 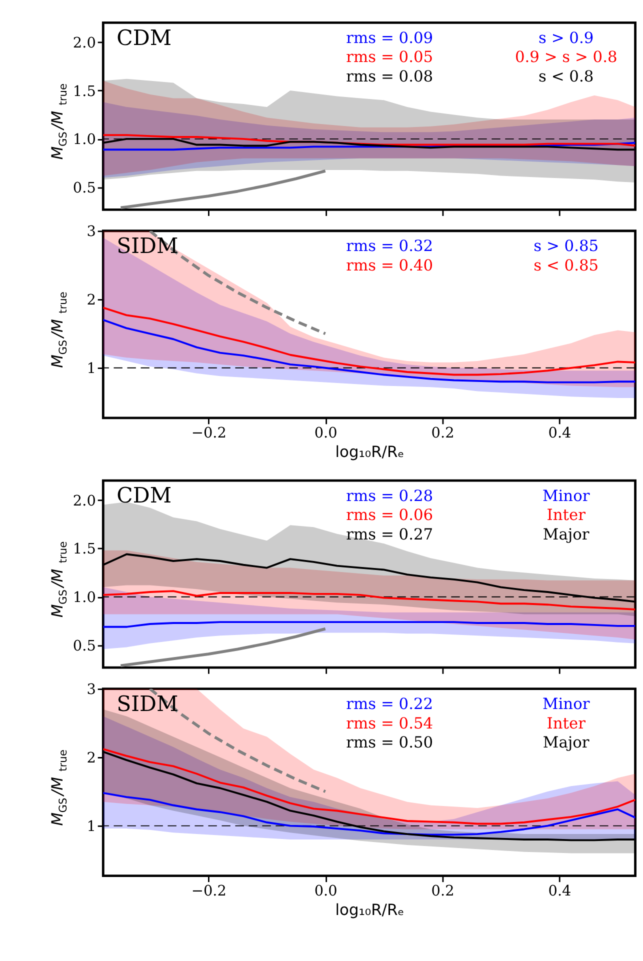 I want to click on annotation: rms = 0.28, so click(x=390, y=495).